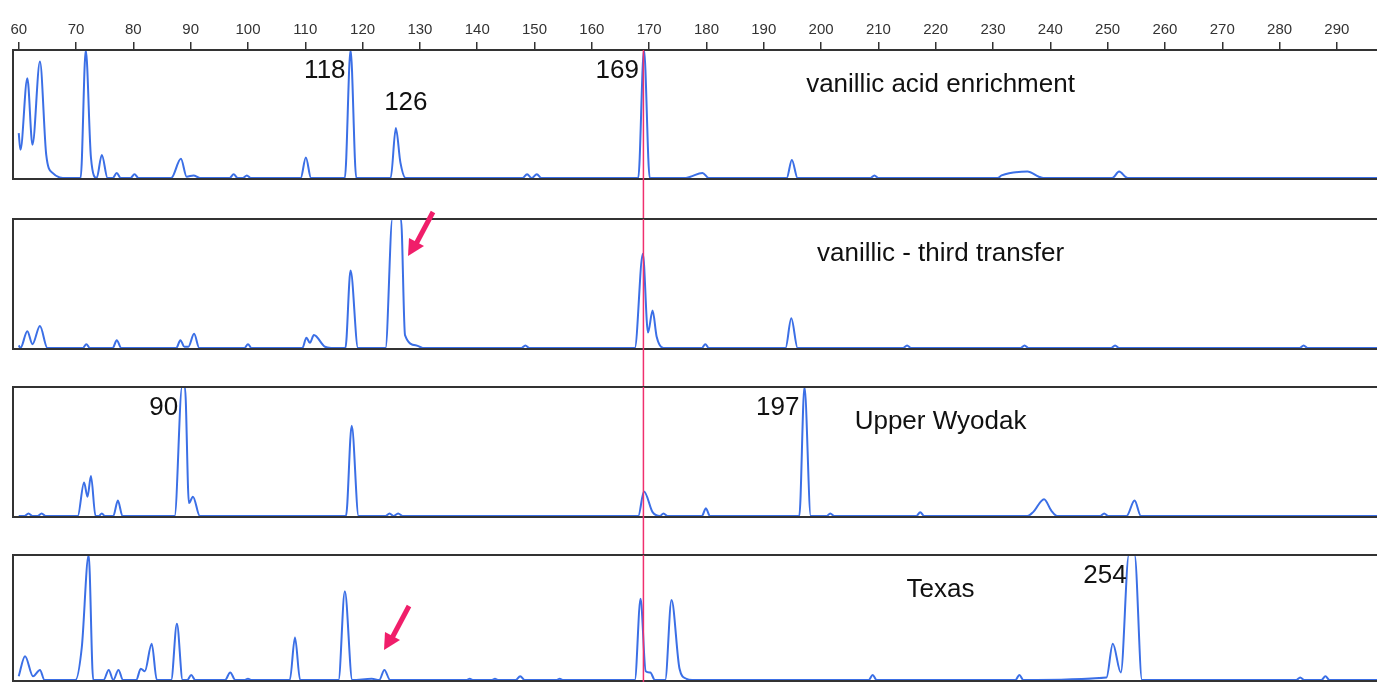 The height and width of the screenshot is (682, 1377). Describe the element at coordinates (248, 29) in the screenshot. I see `x-tick-label: 100` at that location.